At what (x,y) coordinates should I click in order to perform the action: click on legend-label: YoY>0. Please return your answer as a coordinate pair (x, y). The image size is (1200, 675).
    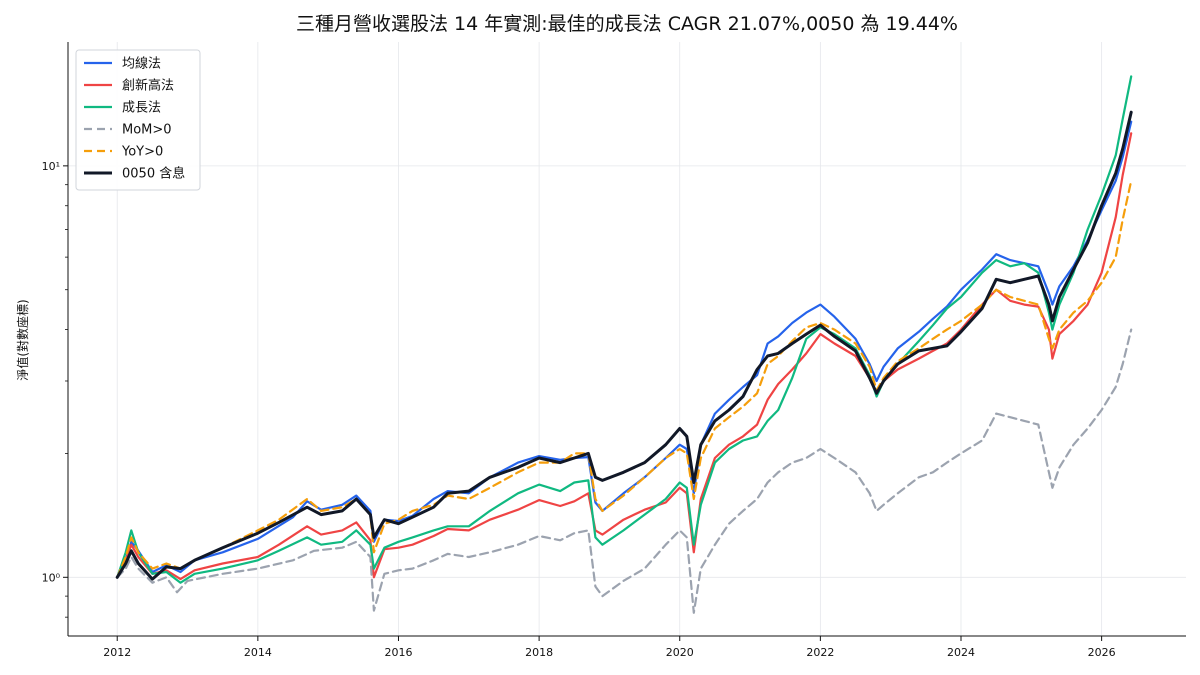
    Looking at the image, I should click on (142, 152).